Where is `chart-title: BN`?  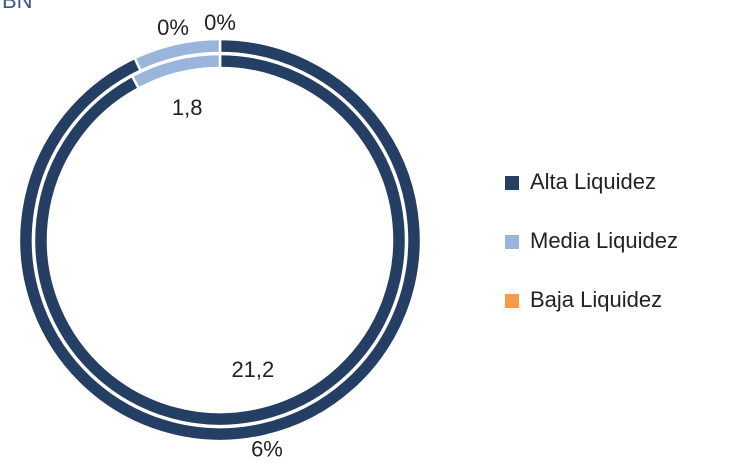
chart-title: BN is located at coordinates (17, 6).